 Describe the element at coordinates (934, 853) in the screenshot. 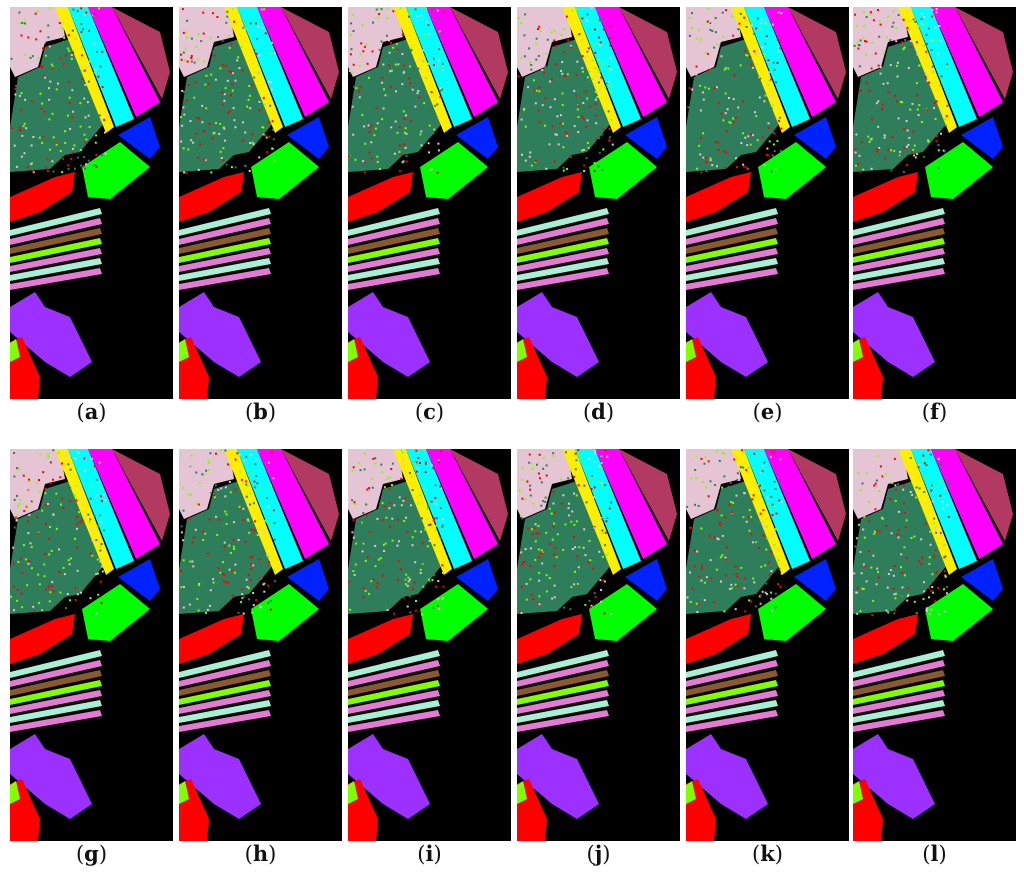

I see `caption-l: (l)` at that location.